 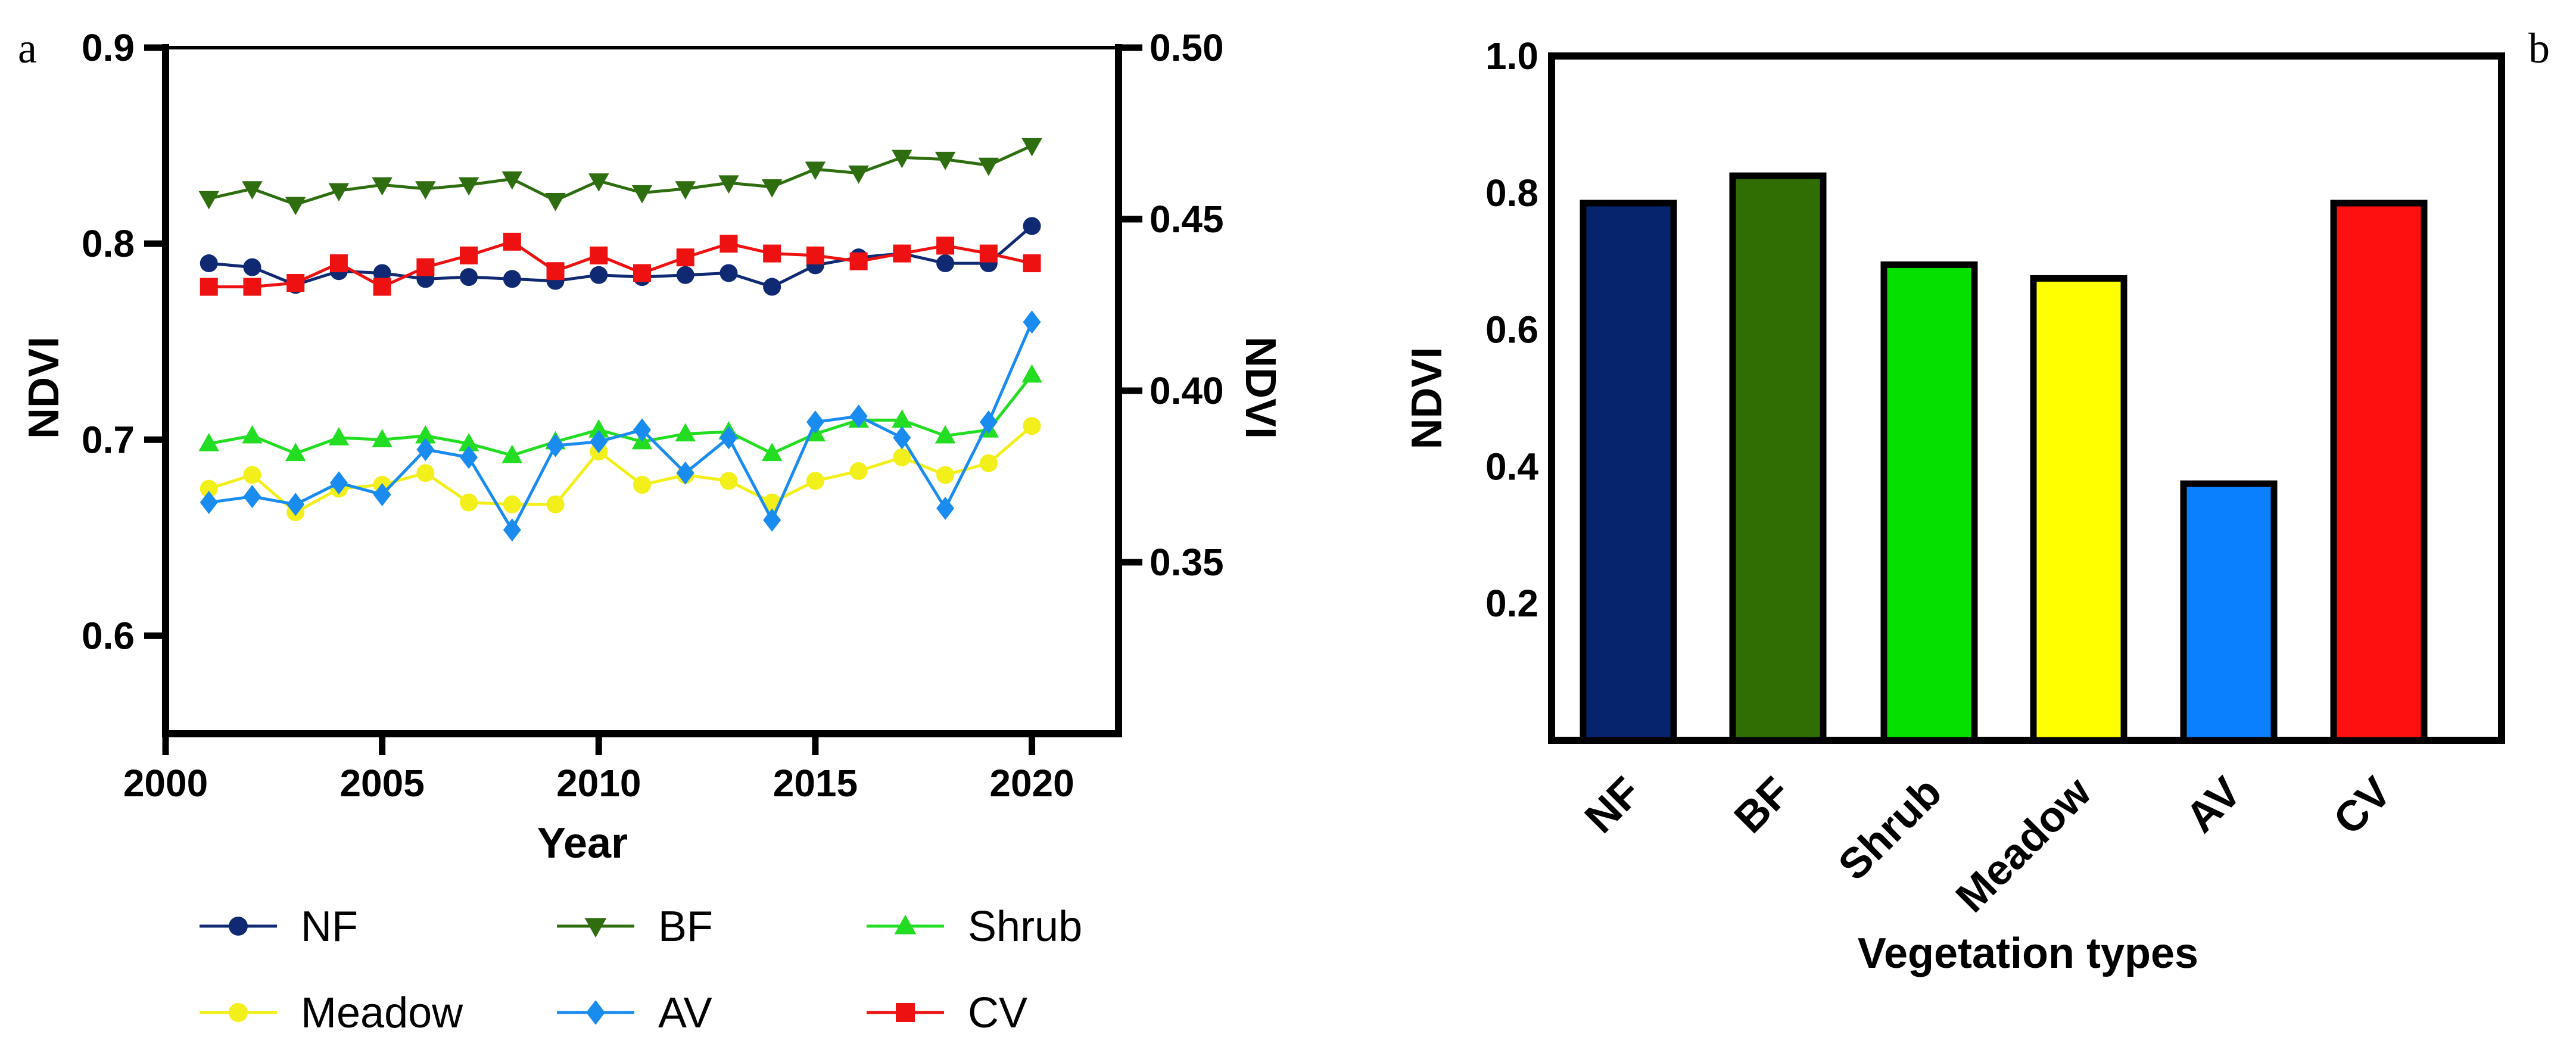 I want to click on legend-label: BF, so click(x=685, y=927).